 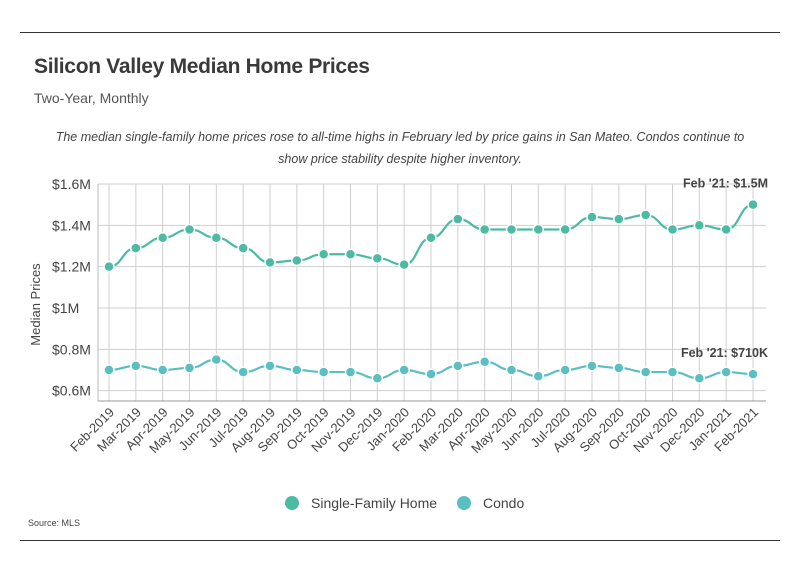 I want to click on chart-title: Silicon Valley Median Home Prices, so click(x=202, y=66).